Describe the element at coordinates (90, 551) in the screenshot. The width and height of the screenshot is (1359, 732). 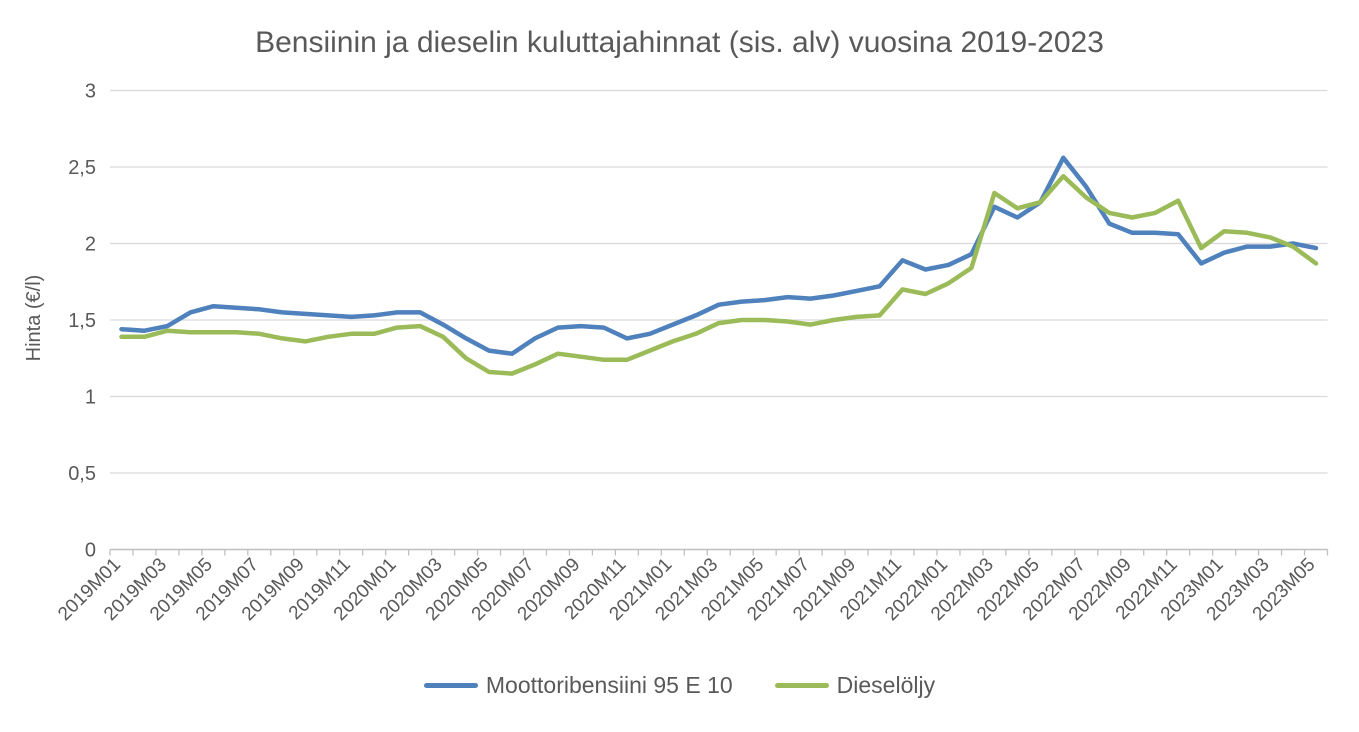
I see `y-tick-label: 0` at that location.